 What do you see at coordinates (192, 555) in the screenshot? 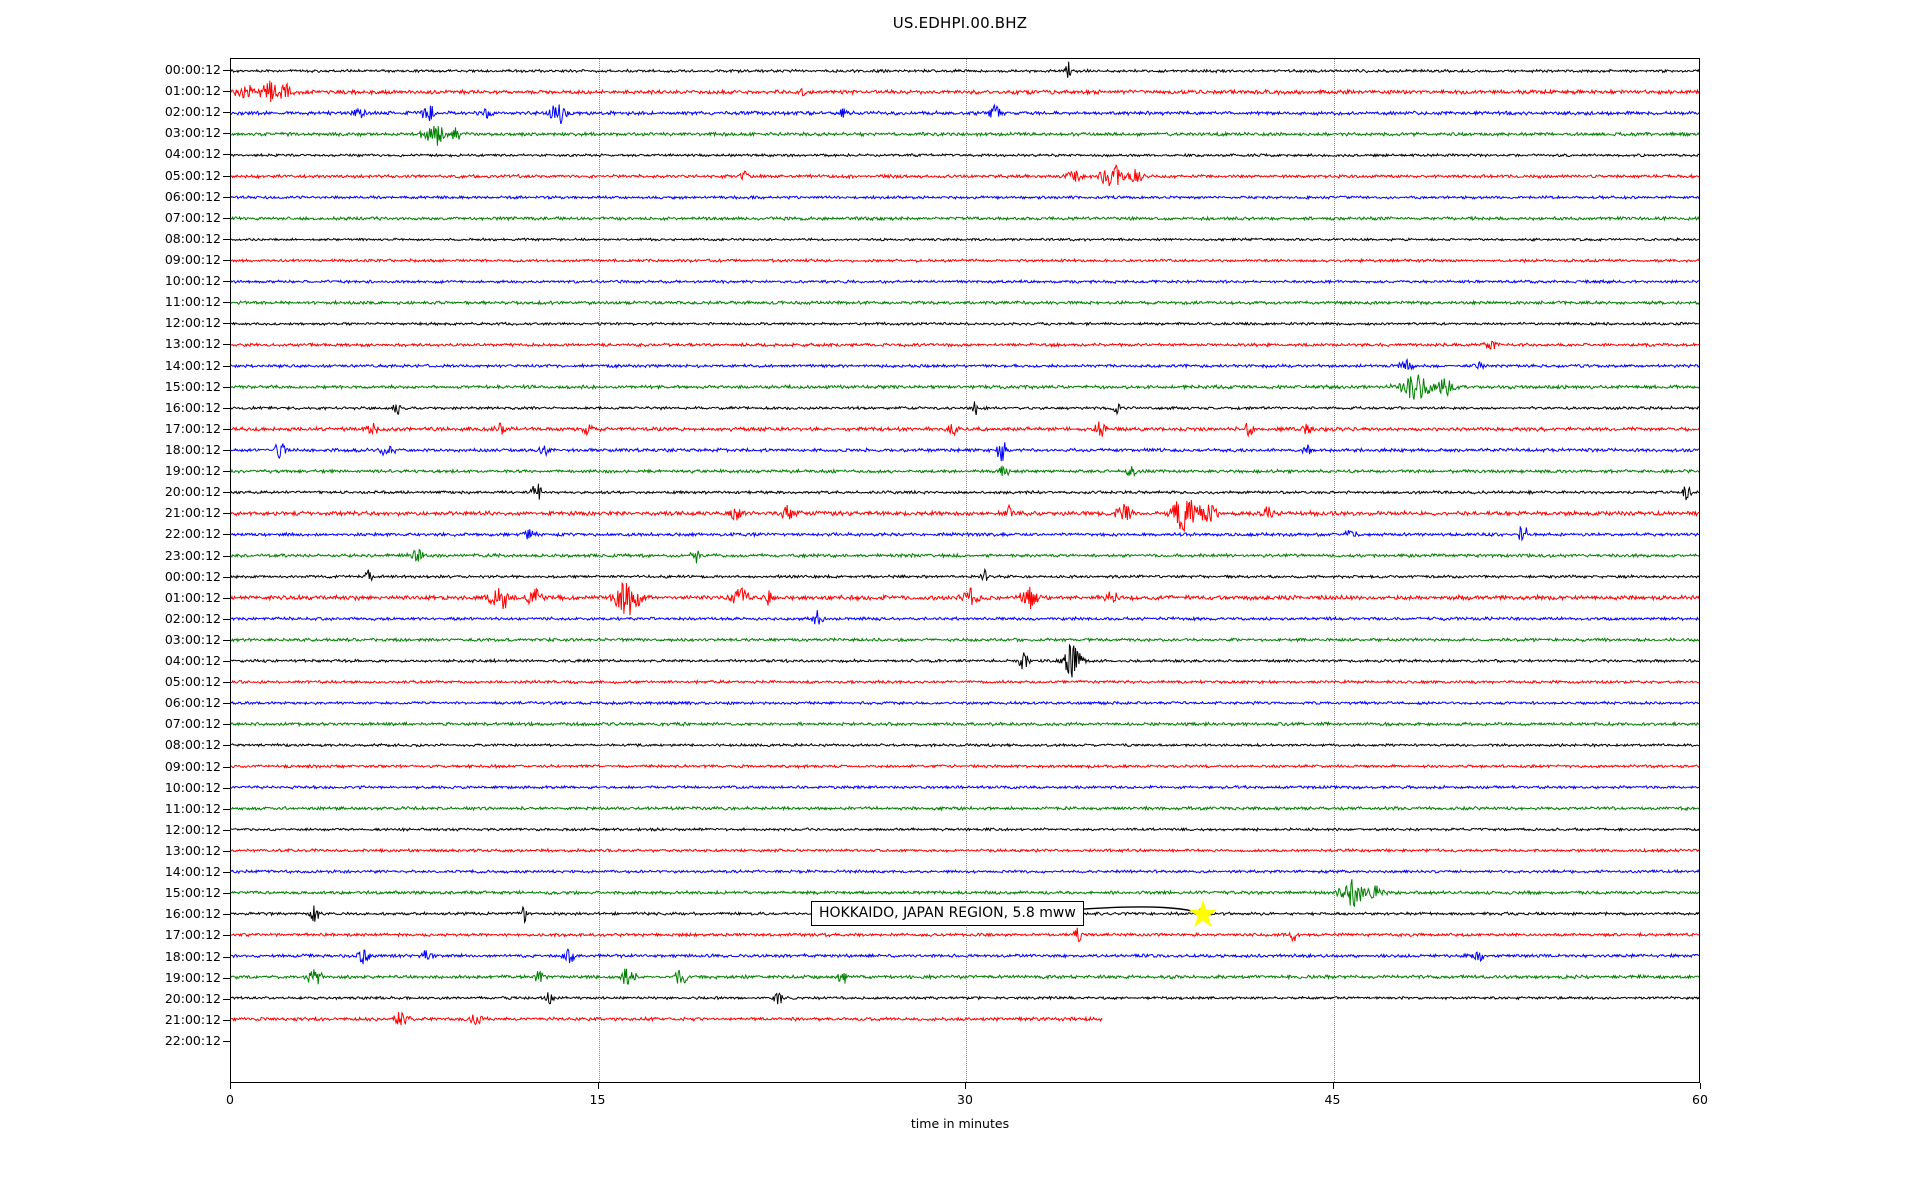
I see `y-axis-tick-label: 23:00:12` at bounding box center [192, 555].